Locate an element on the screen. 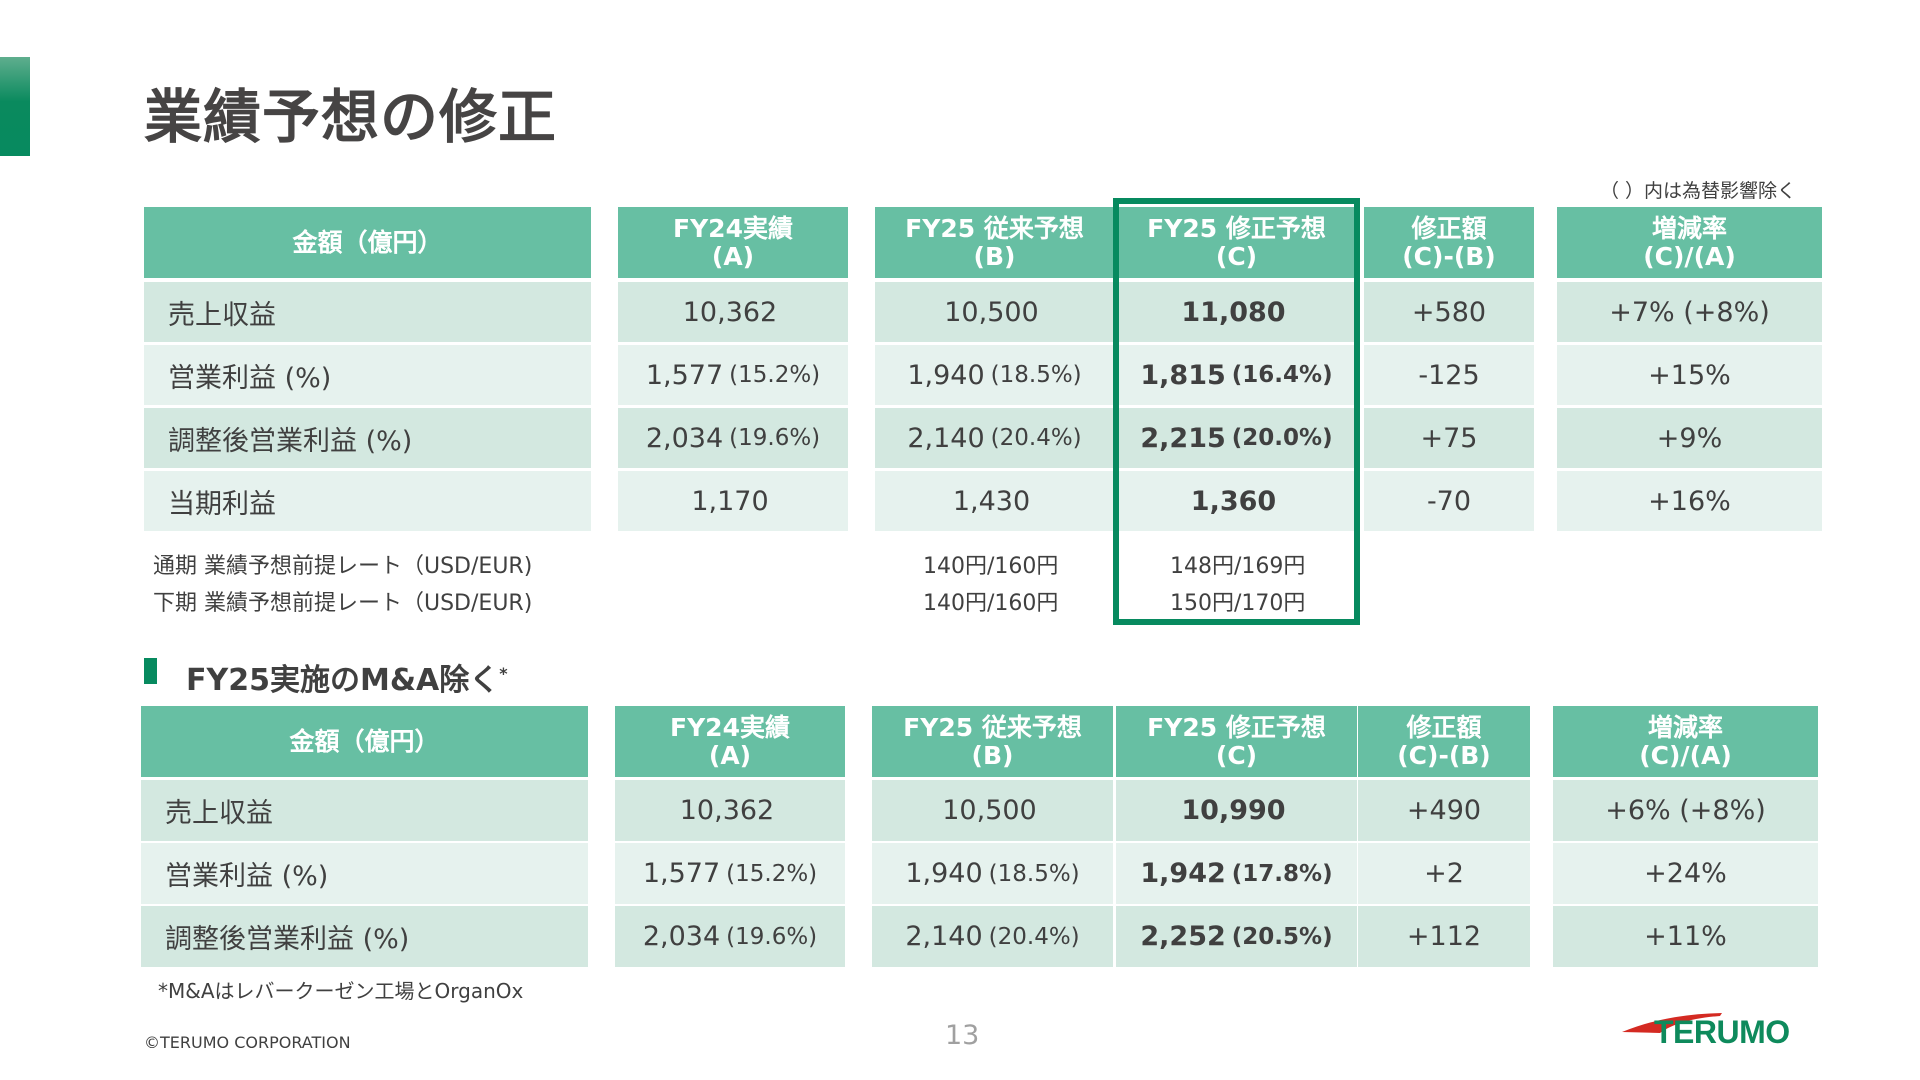 This screenshot has height=1080, width=1920. value: 1,815 is located at coordinates (1183, 375).